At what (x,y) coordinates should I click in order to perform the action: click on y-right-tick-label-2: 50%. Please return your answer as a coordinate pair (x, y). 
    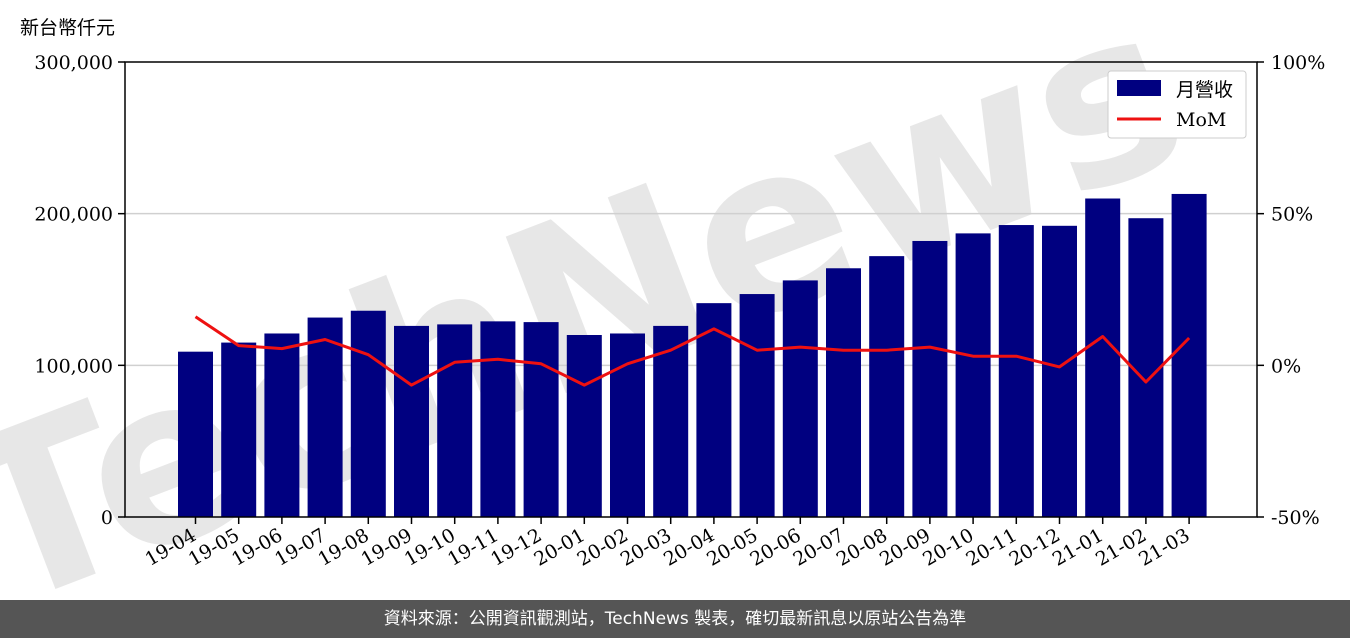
    Looking at the image, I should click on (1292, 215).